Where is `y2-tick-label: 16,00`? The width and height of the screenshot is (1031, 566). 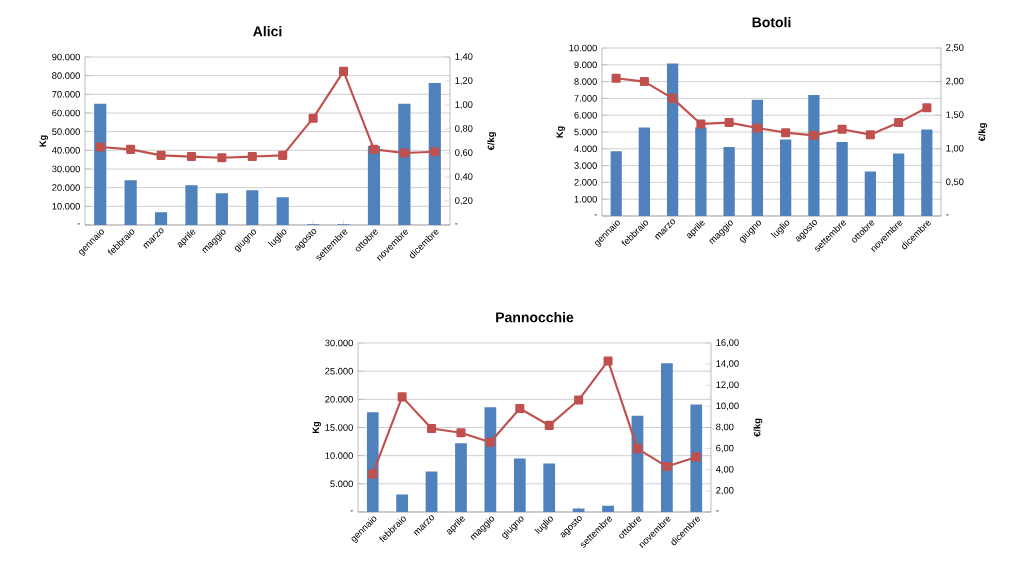
y2-tick-label: 16,00 is located at coordinates (727, 343).